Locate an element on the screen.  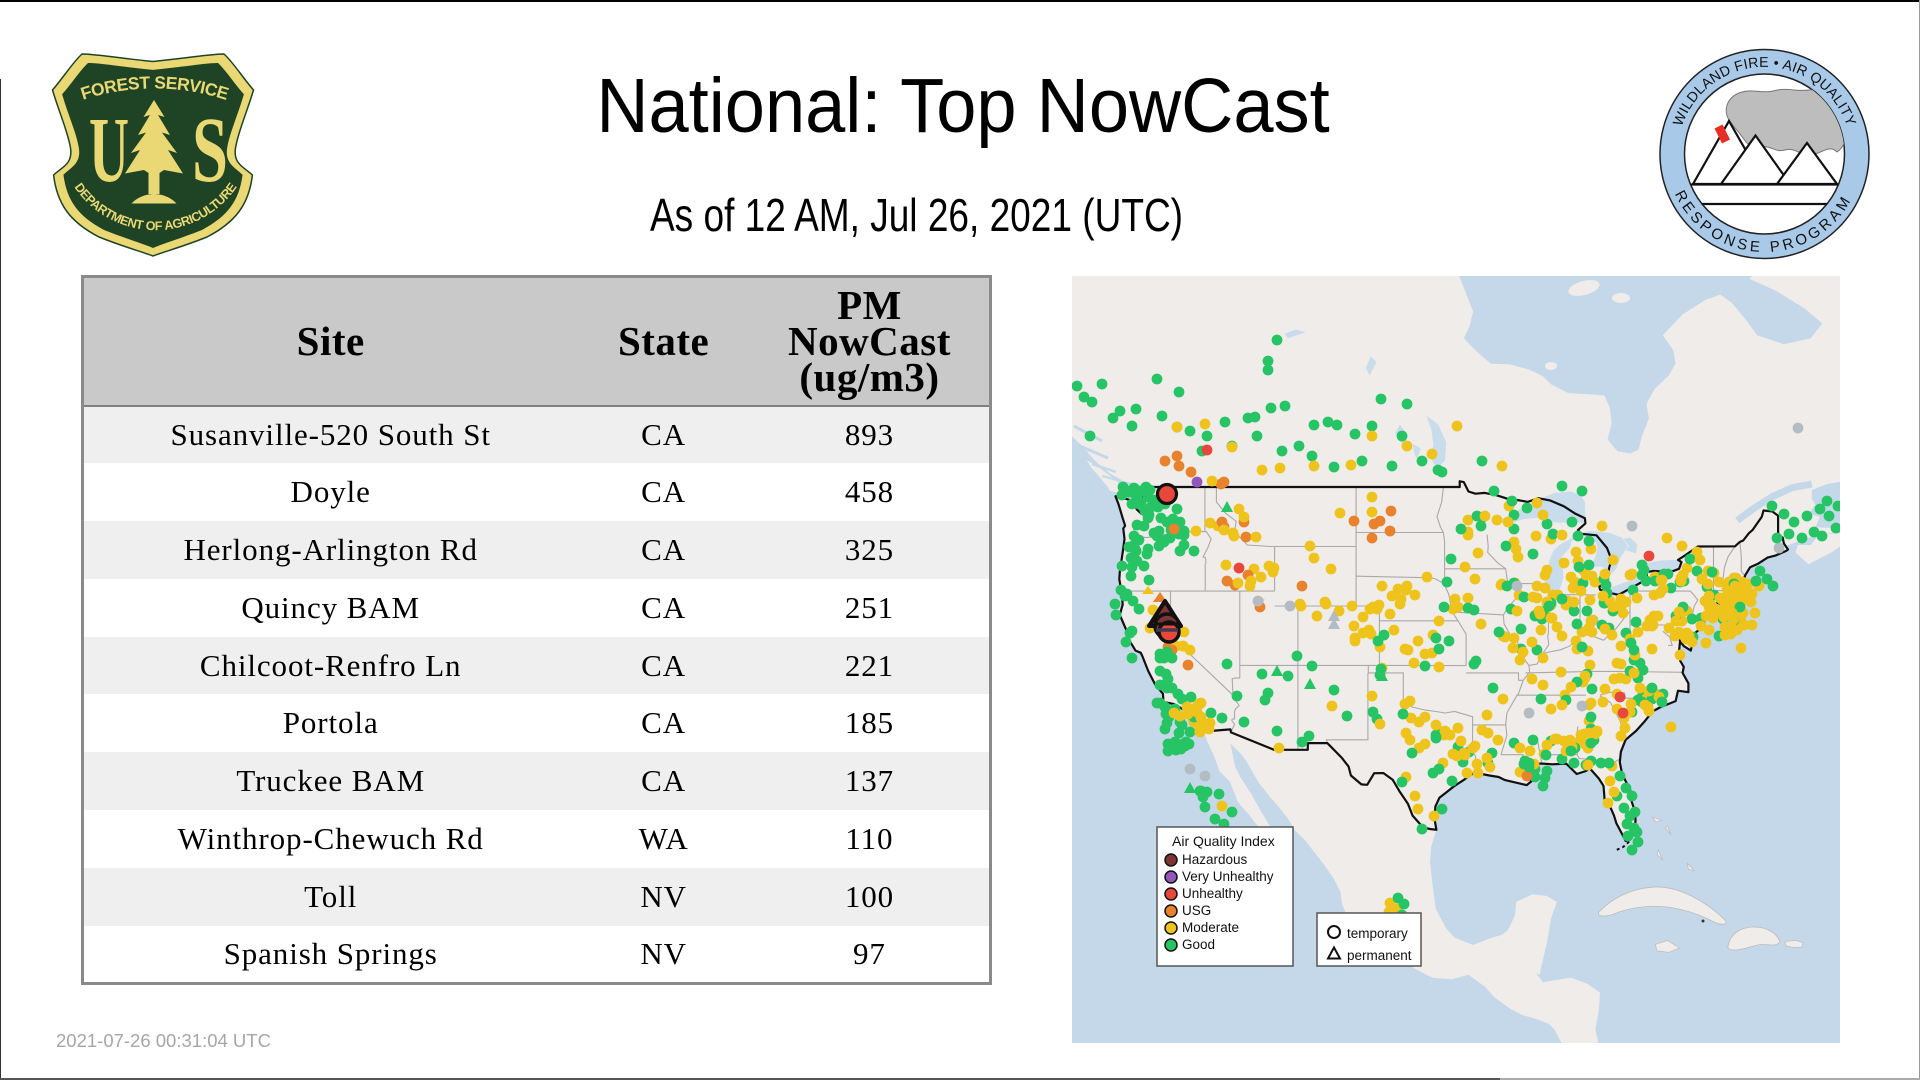
svg-text: Very Unhealthy is located at coordinates (1228, 876).